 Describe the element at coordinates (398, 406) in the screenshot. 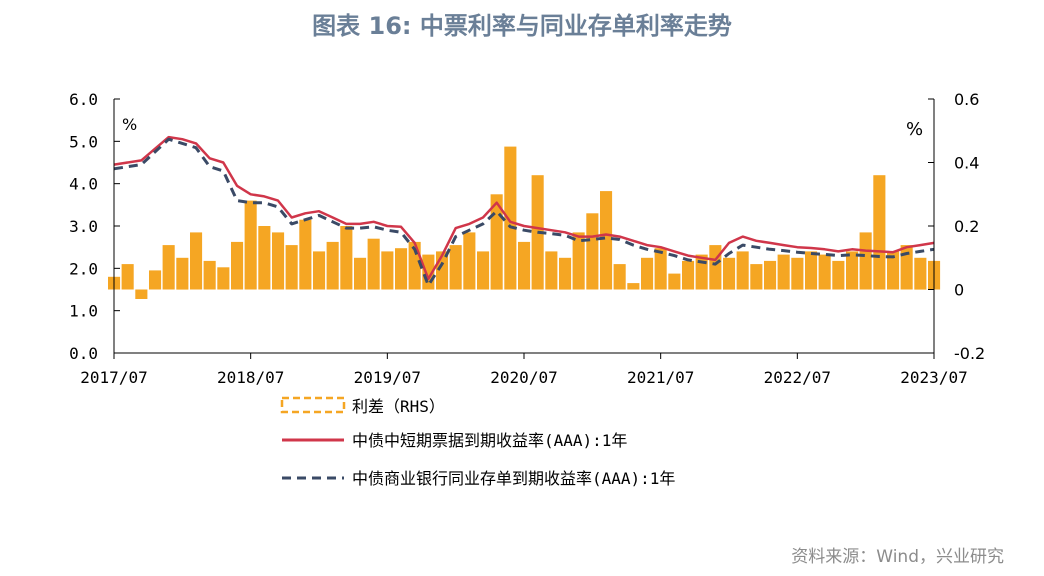

I see `legend-label: 利差（RHS）` at that location.